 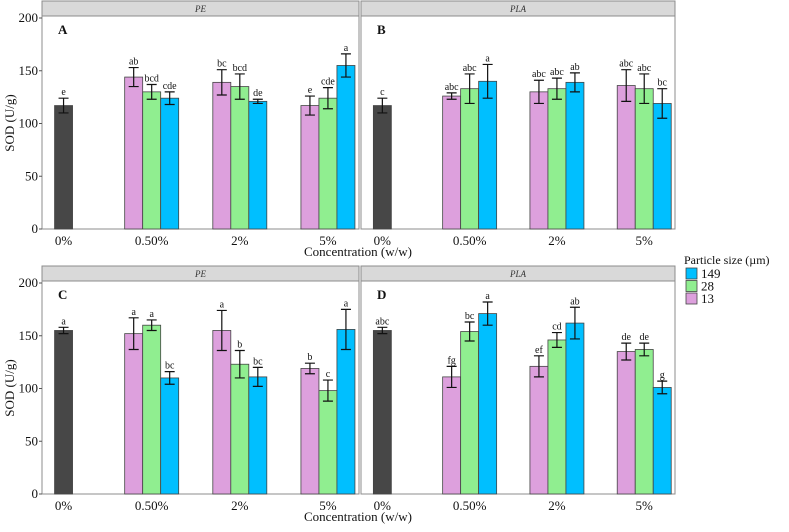 I want to click on x-axis-title: Concentration (w/w), so click(x=358, y=251).